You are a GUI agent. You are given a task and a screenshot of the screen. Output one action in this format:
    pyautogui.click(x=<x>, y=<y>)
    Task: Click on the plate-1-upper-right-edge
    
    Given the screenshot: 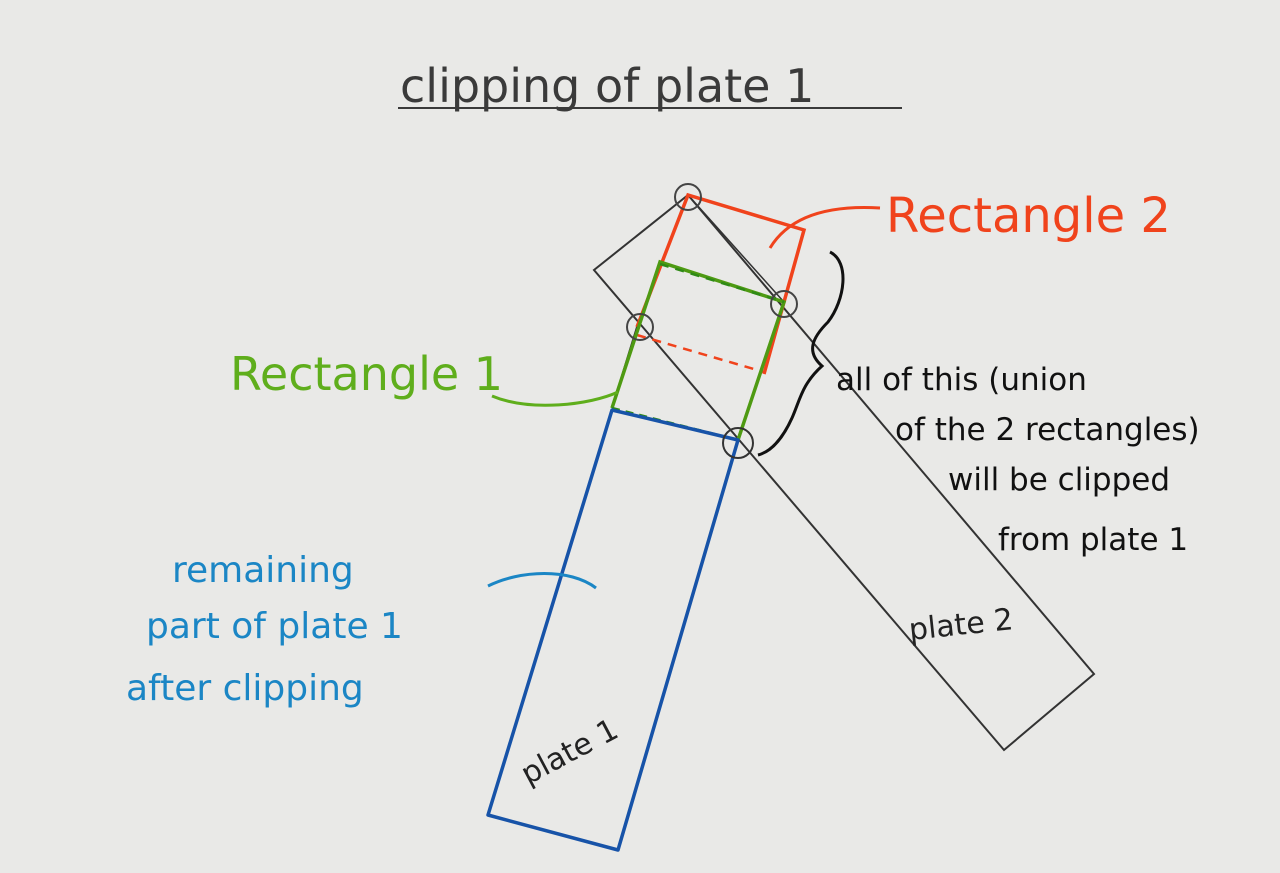 What is the action you would take?
    pyautogui.click(x=736, y=317)
    